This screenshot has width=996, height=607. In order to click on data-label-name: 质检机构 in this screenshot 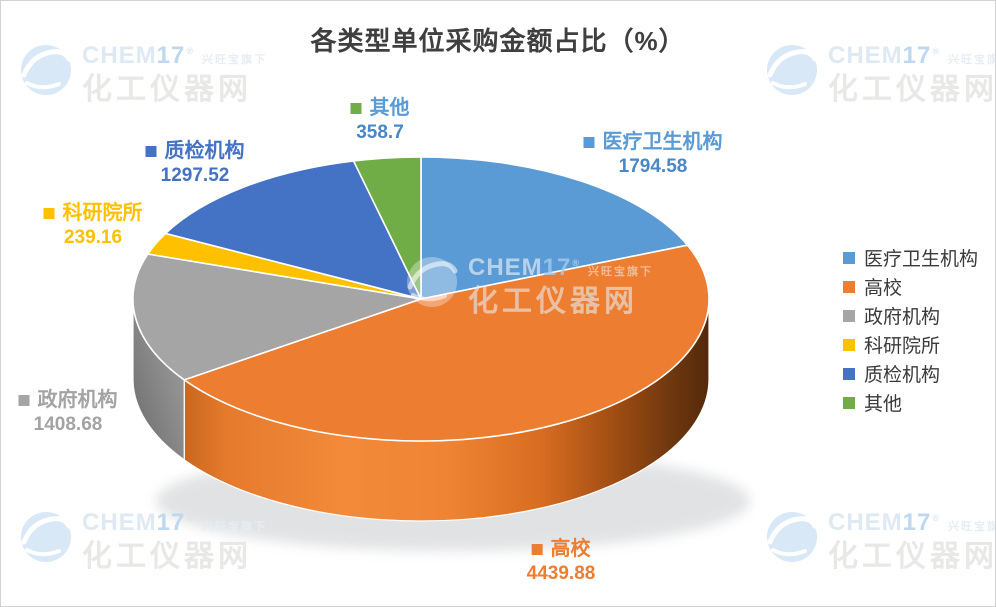, I will do `click(204, 151)`.